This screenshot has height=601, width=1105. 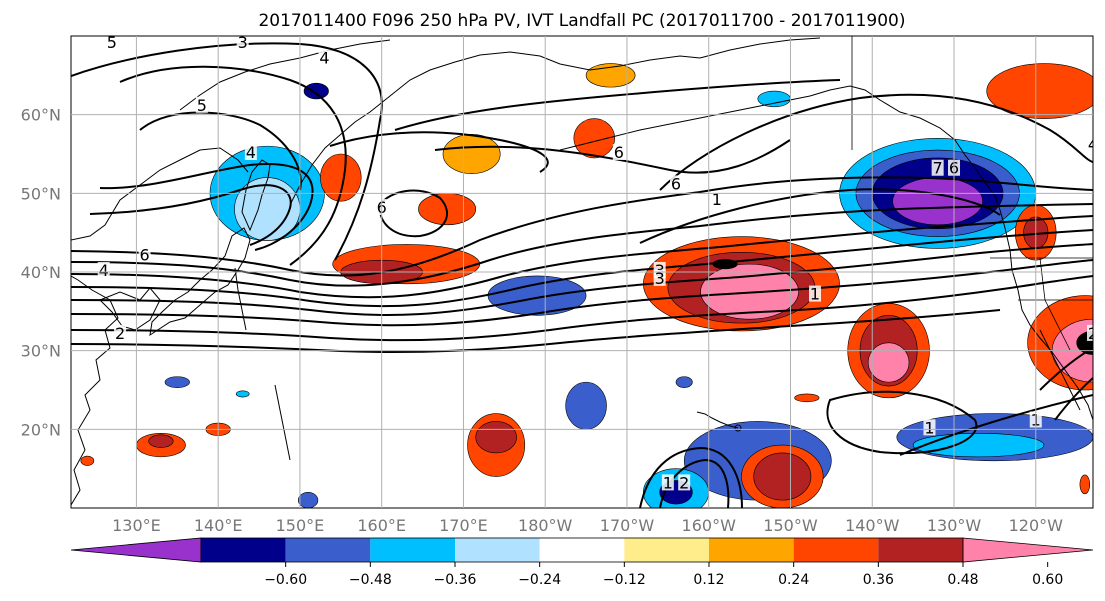 I want to click on colorbar-tick-label: 0.36, so click(x=878, y=580).